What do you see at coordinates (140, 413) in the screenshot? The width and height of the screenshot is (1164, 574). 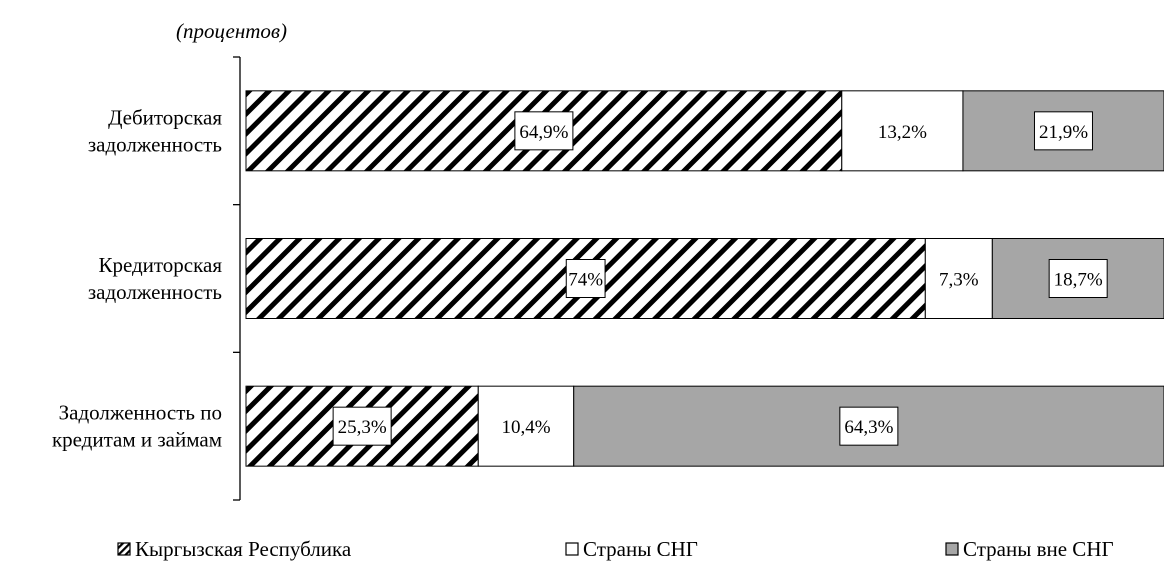 I see `category-label: Задолженность по` at bounding box center [140, 413].